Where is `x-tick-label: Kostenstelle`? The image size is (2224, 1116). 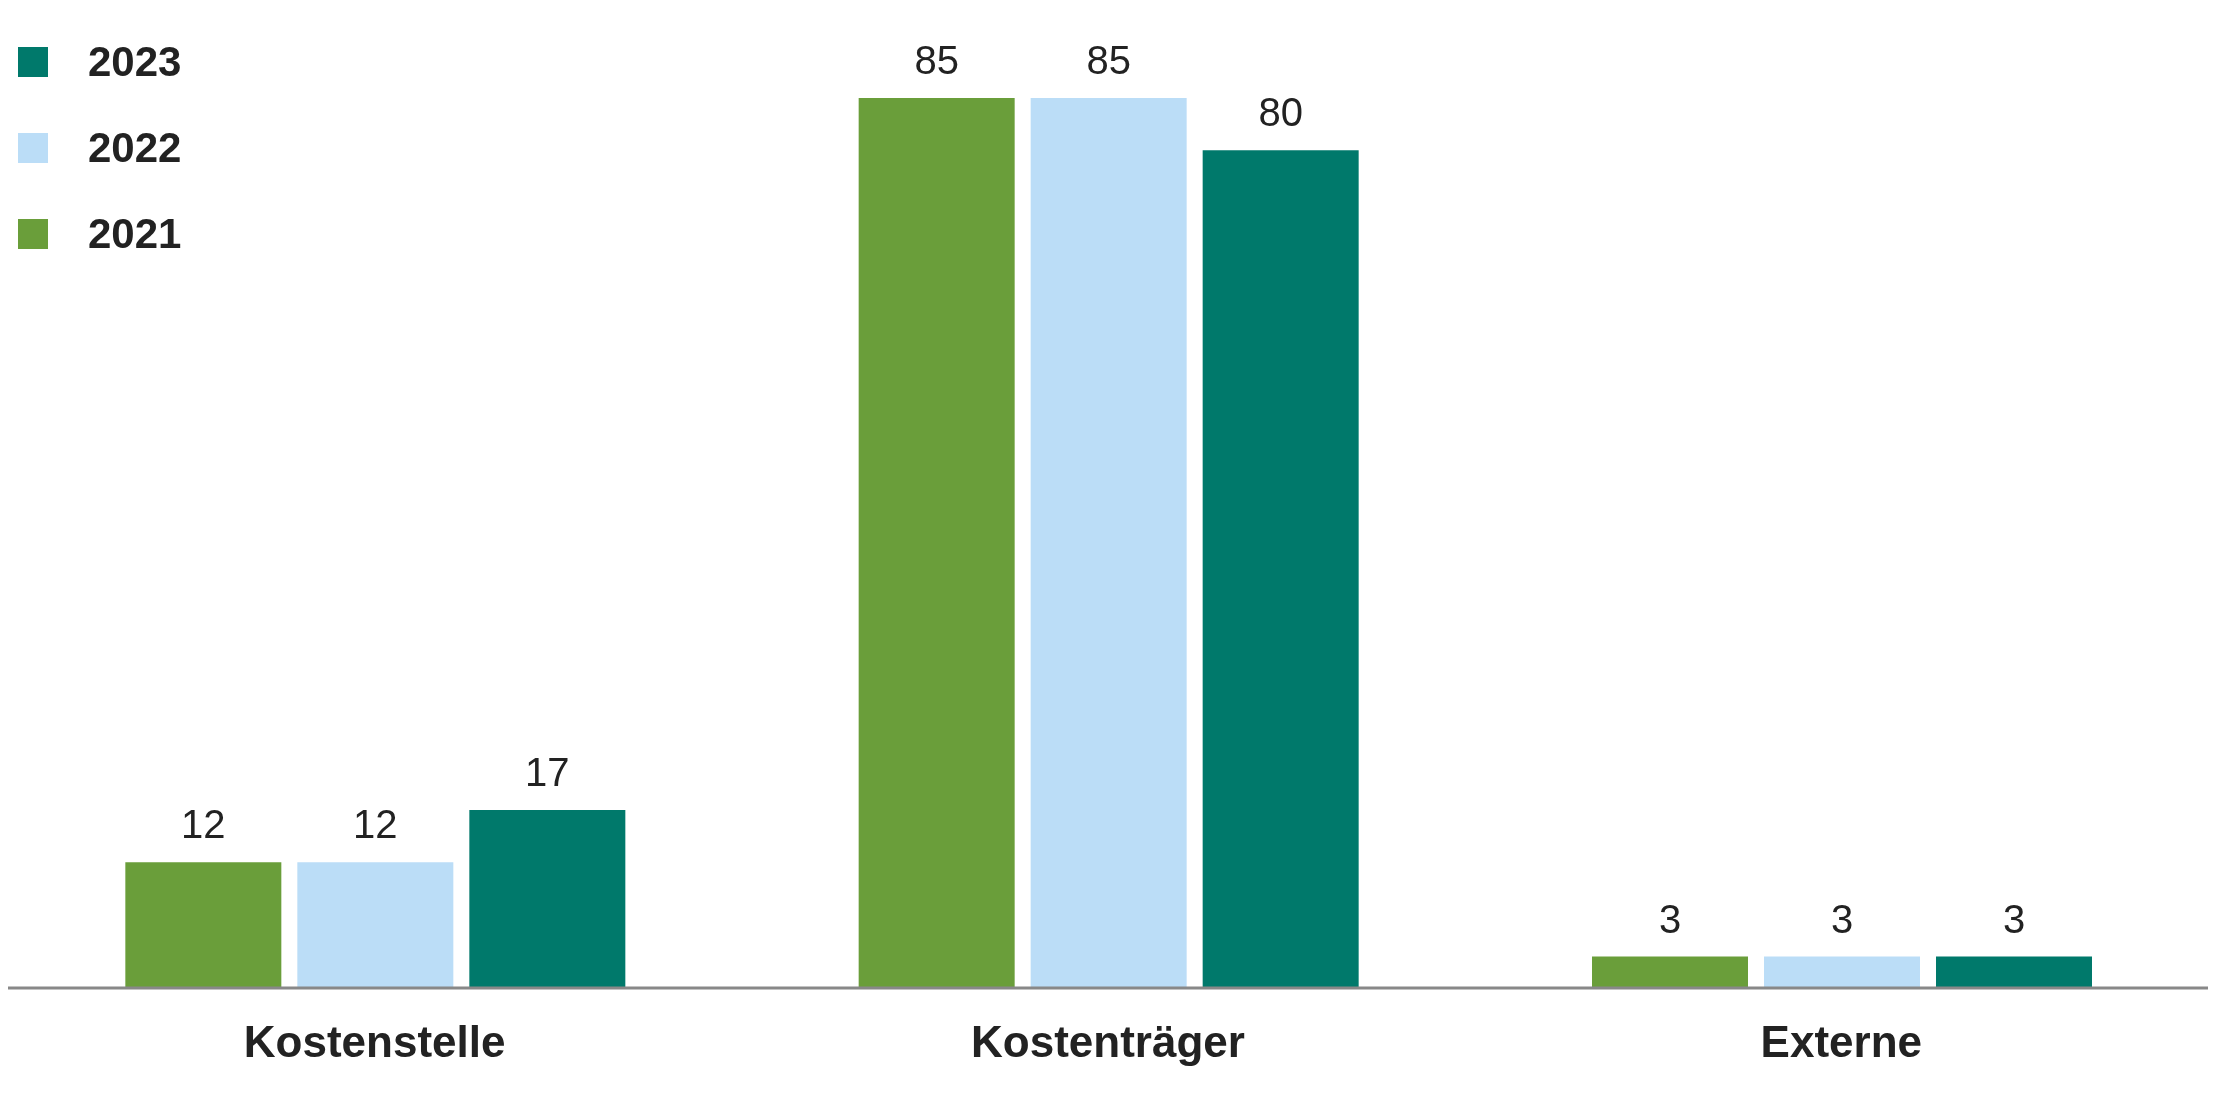 x-tick-label: Kostenstelle is located at coordinates (374, 1042).